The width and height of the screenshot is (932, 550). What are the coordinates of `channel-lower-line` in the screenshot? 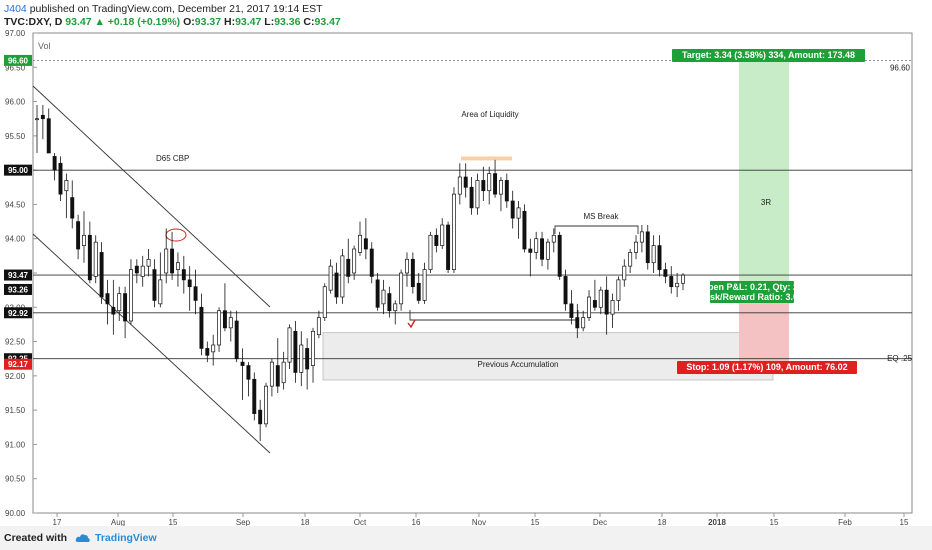 It's located at (151, 343).